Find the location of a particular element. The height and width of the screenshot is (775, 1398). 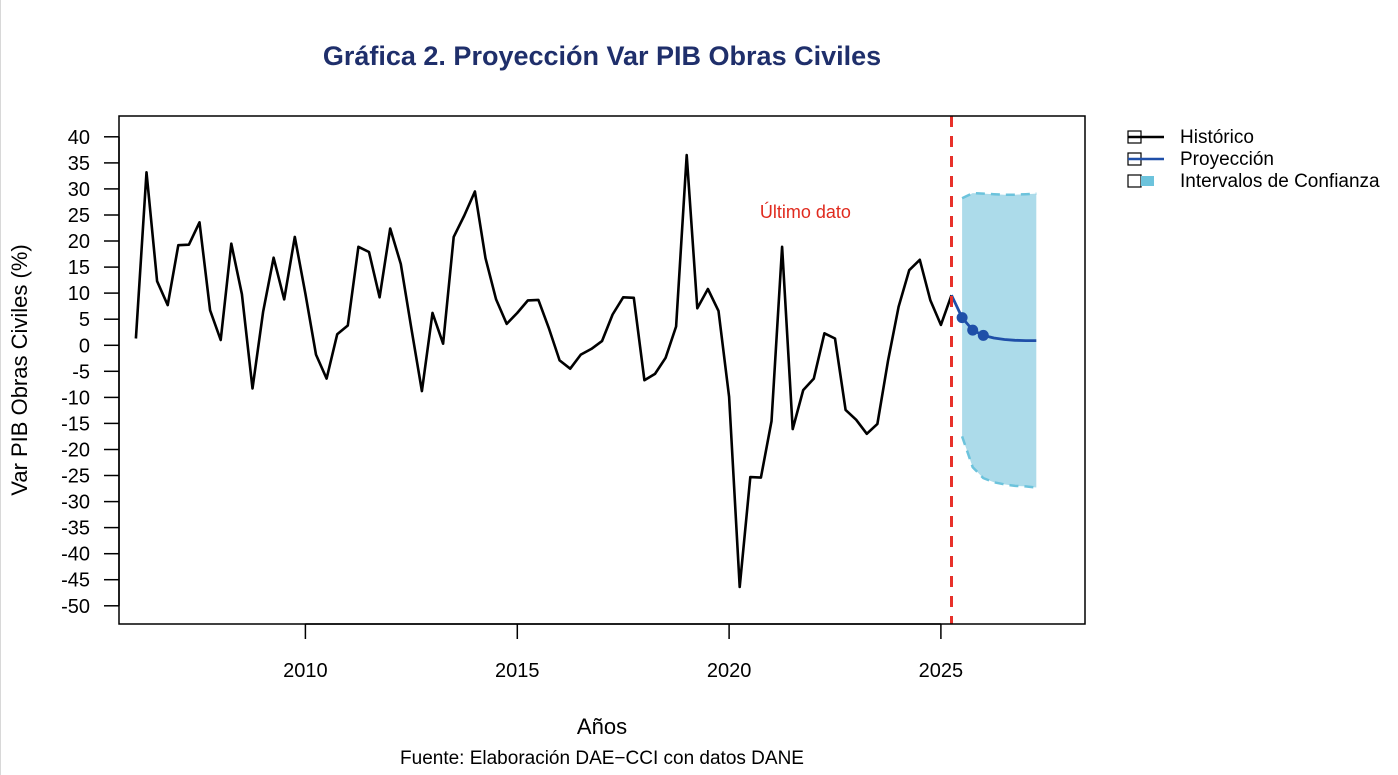

confidence-band is located at coordinates (999, 340).